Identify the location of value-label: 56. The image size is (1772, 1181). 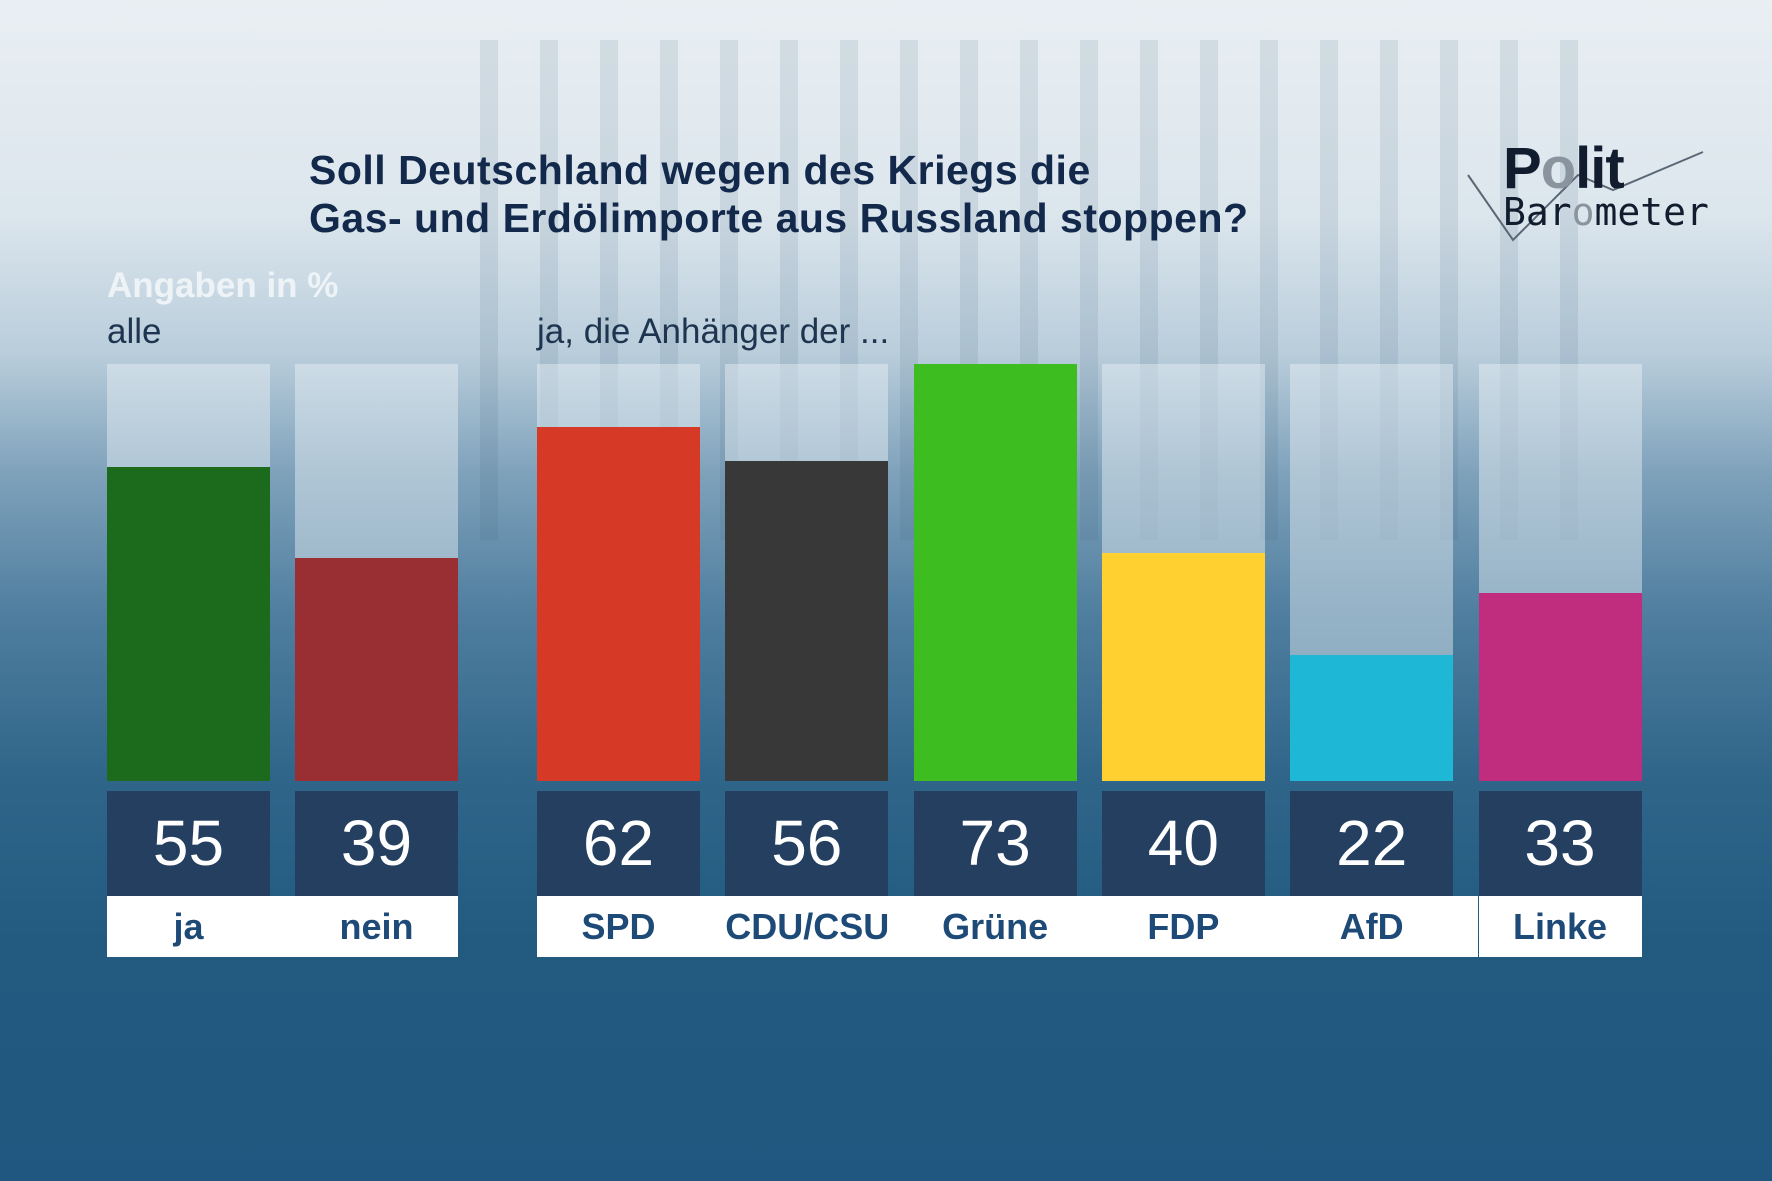
(807, 843).